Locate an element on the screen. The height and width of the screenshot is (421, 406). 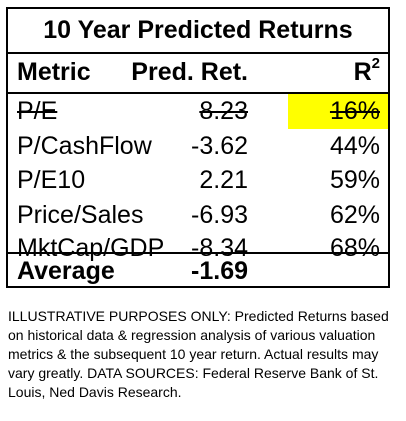
table-row: MktCap/GDP -8.34 68% is located at coordinates (198, 248).